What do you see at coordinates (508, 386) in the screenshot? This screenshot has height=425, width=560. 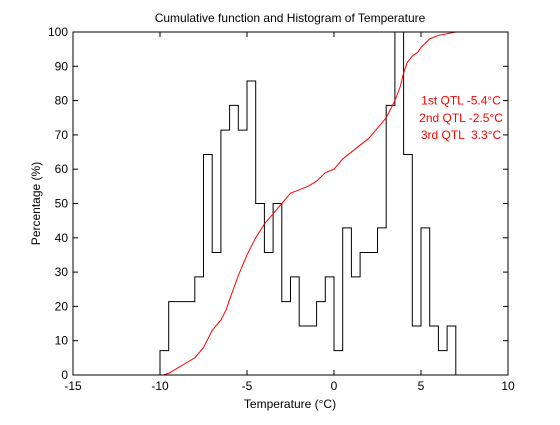 I see `x-tick-label: 10` at bounding box center [508, 386].